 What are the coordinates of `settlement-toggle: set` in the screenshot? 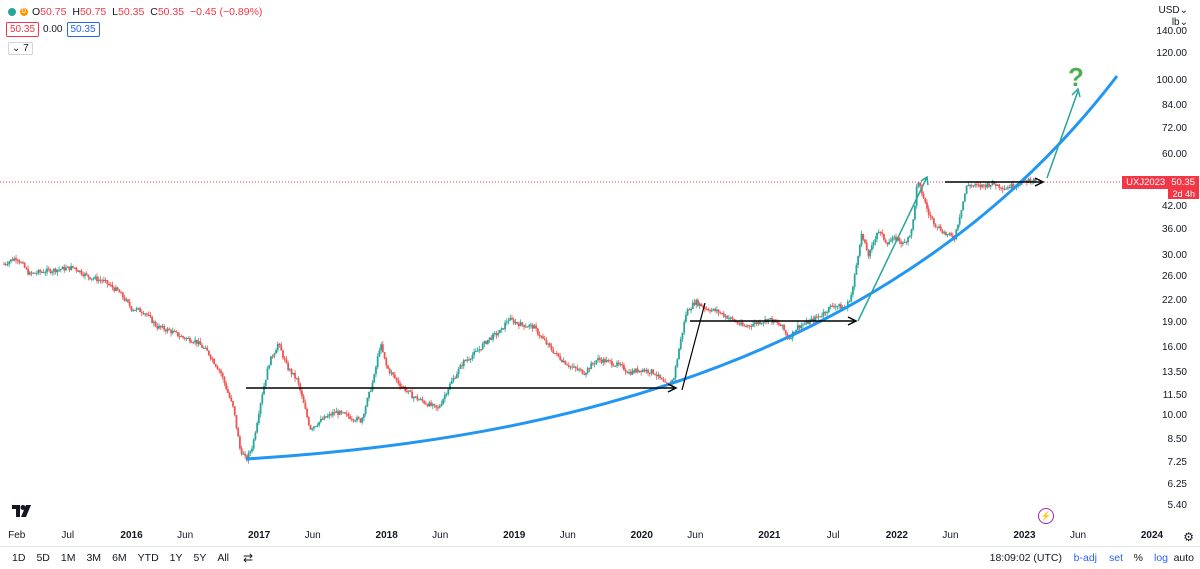 It's located at (1115, 558).